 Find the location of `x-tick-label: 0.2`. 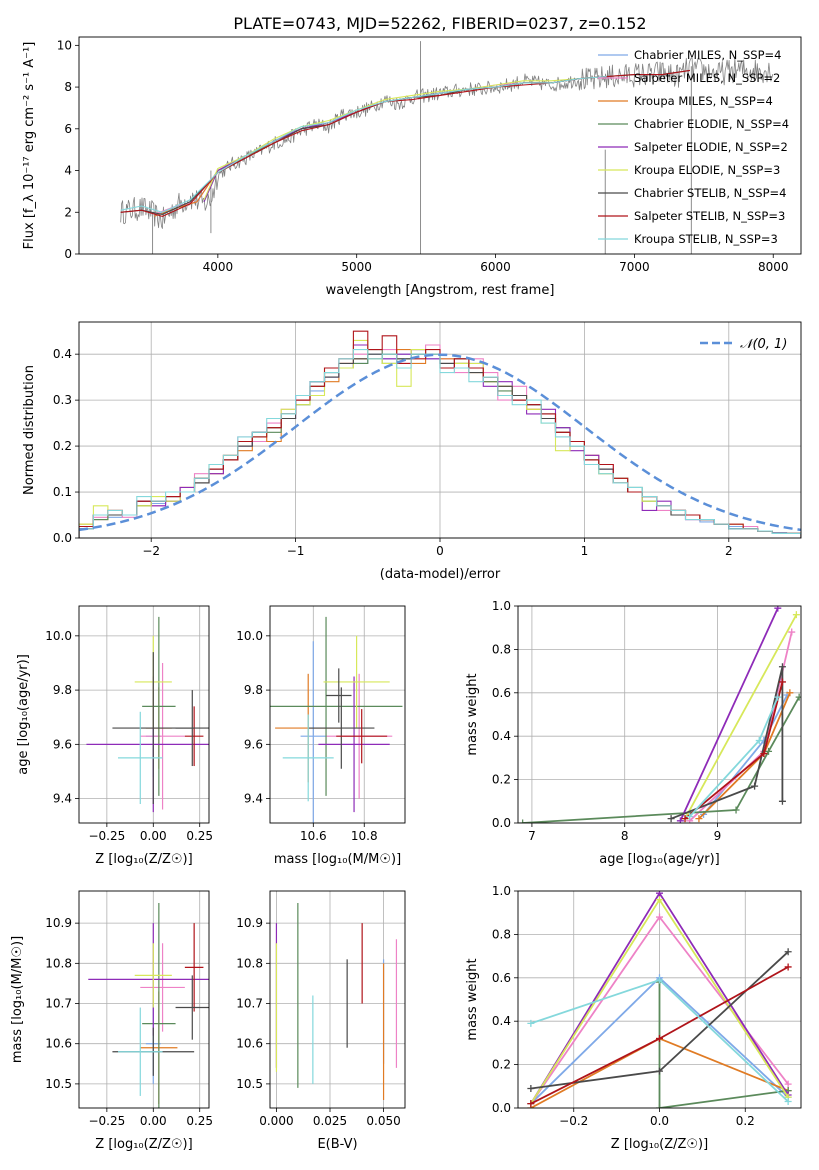

x-tick-label: 0.2 is located at coordinates (745, 1121).